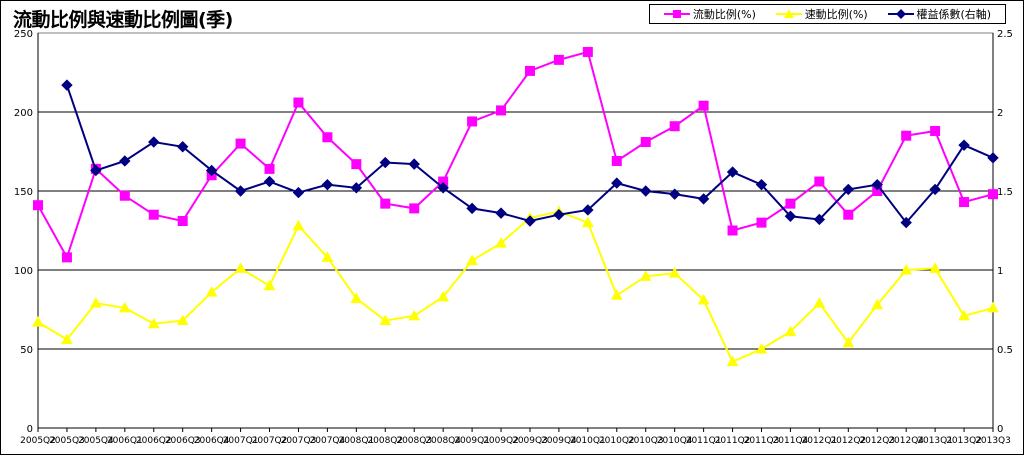 This screenshot has height=456, width=1024. I want to click on x-tick-label: 2013Q3, so click(993, 441).